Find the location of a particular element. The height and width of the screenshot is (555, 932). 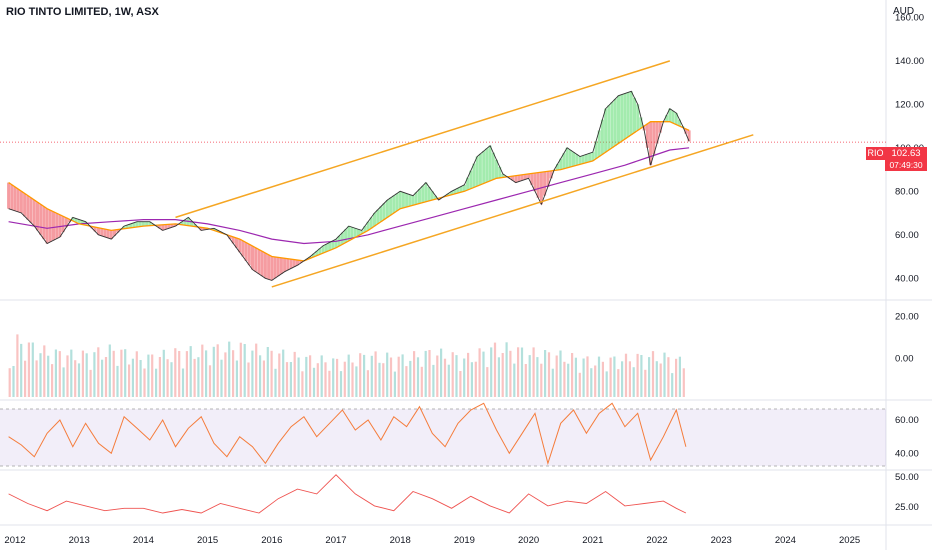

price-tag-countdown: 07:49:30 is located at coordinates (906, 165).